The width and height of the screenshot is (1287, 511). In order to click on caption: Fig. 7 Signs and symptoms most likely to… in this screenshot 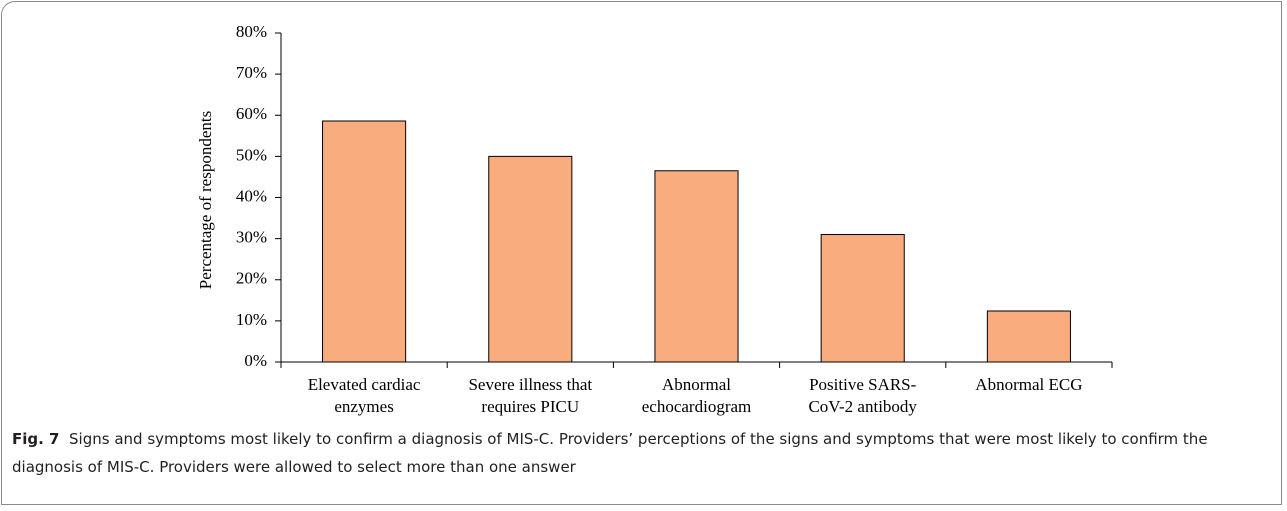, I will do `click(643, 453)`.